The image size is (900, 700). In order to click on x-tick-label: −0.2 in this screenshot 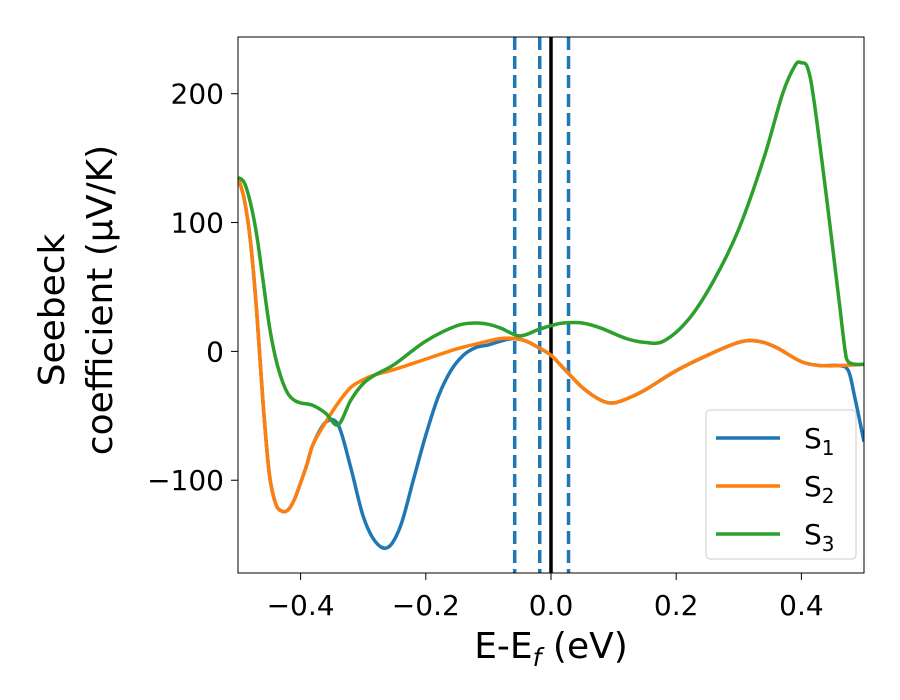, I will do `click(426, 605)`.